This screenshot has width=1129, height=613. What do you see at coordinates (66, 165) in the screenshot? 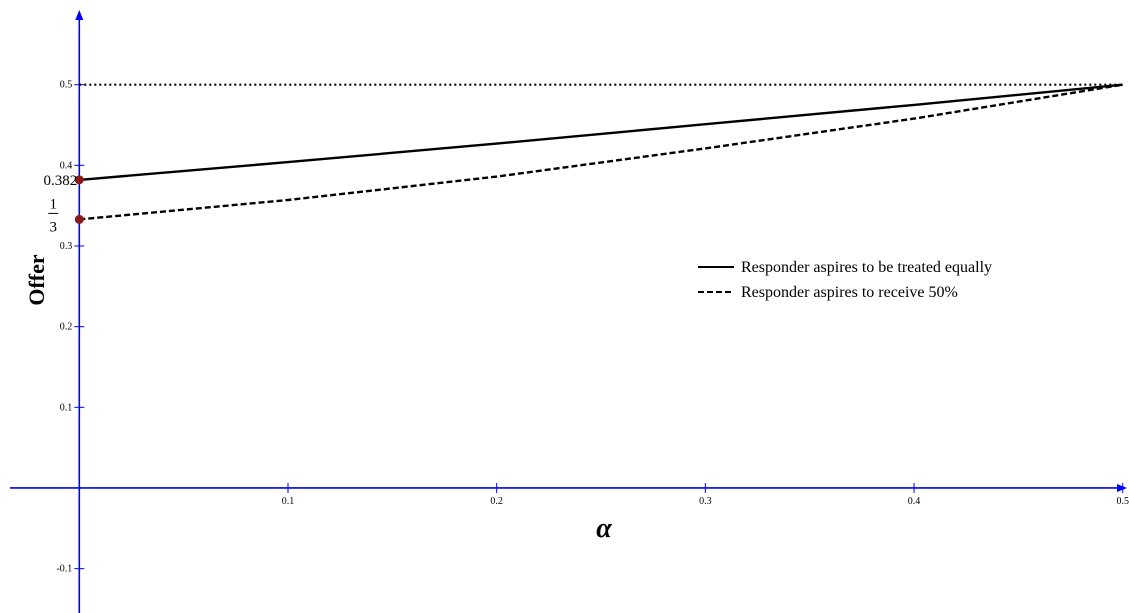
I see `y-tick-label-4: 0.4` at bounding box center [66, 165].